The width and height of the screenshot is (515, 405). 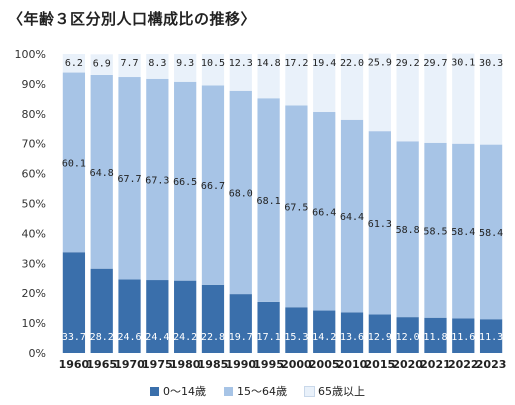 I want to click on data-label: 17.1, so click(x=269, y=337).